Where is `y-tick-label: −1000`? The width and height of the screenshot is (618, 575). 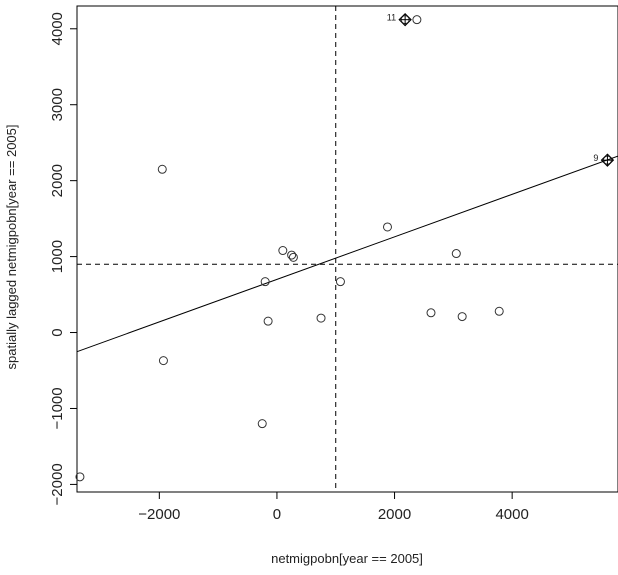
y-tick-label: −1000 is located at coordinates (57, 408).